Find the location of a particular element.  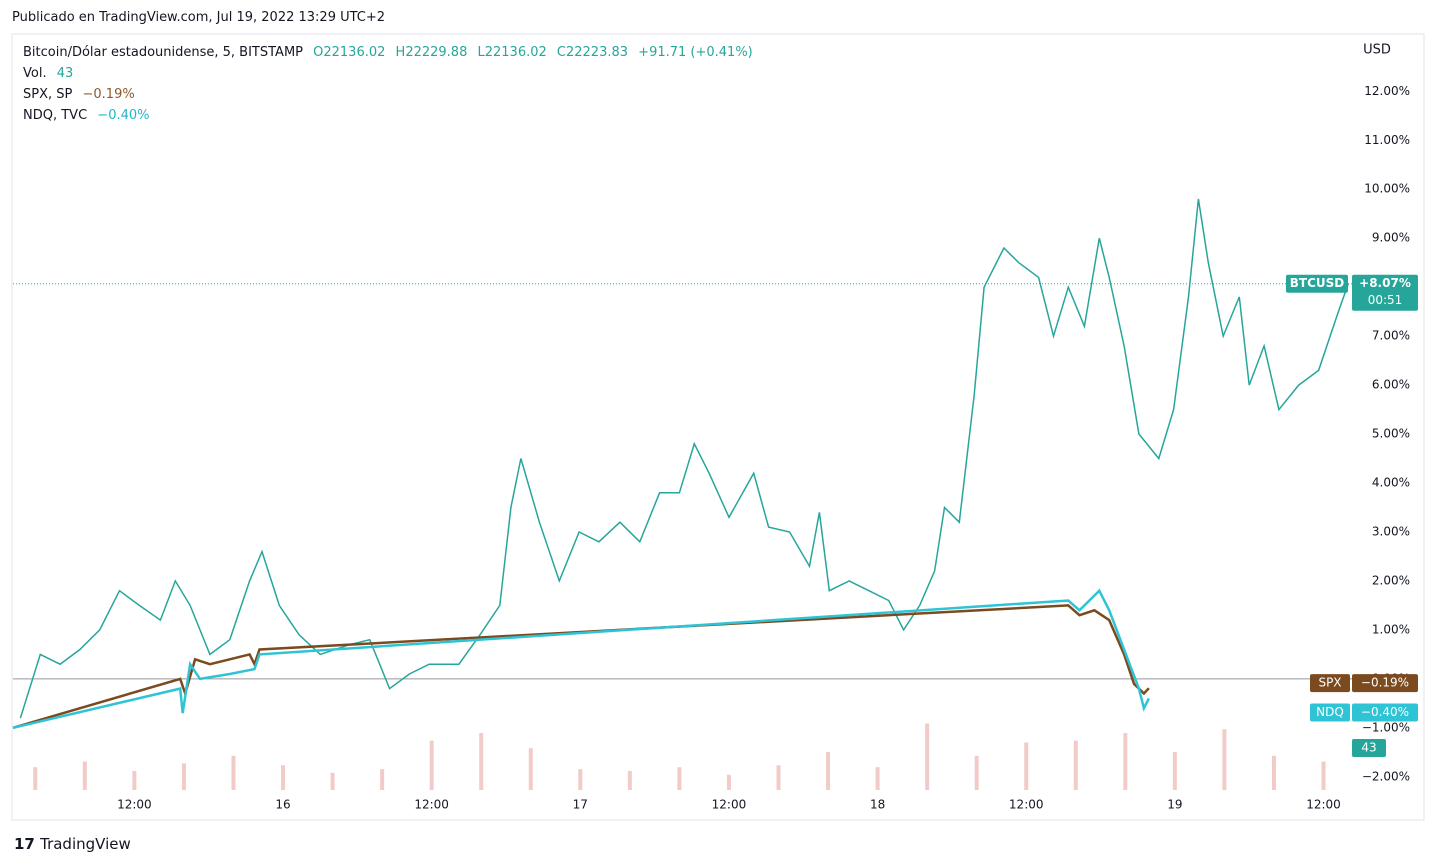

vol-value: 43 is located at coordinates (65, 73).